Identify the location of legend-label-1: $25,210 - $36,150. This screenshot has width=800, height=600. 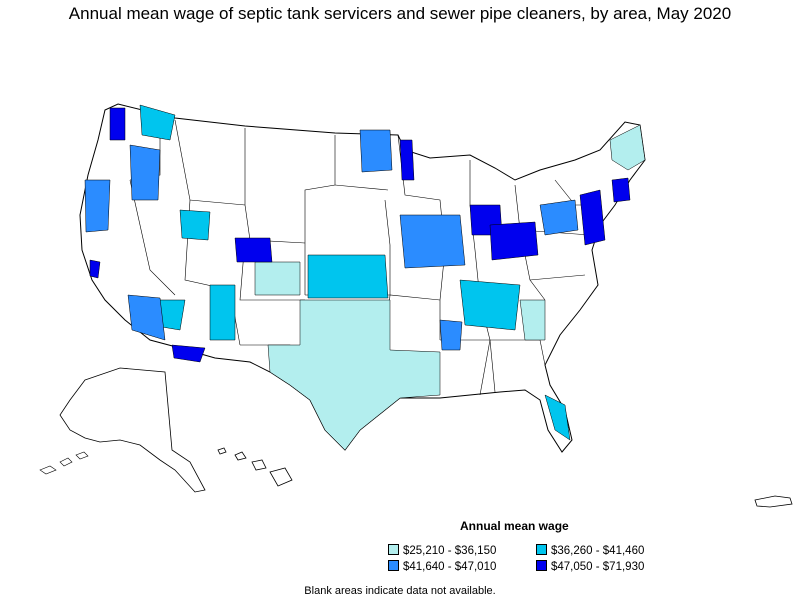
(450, 551).